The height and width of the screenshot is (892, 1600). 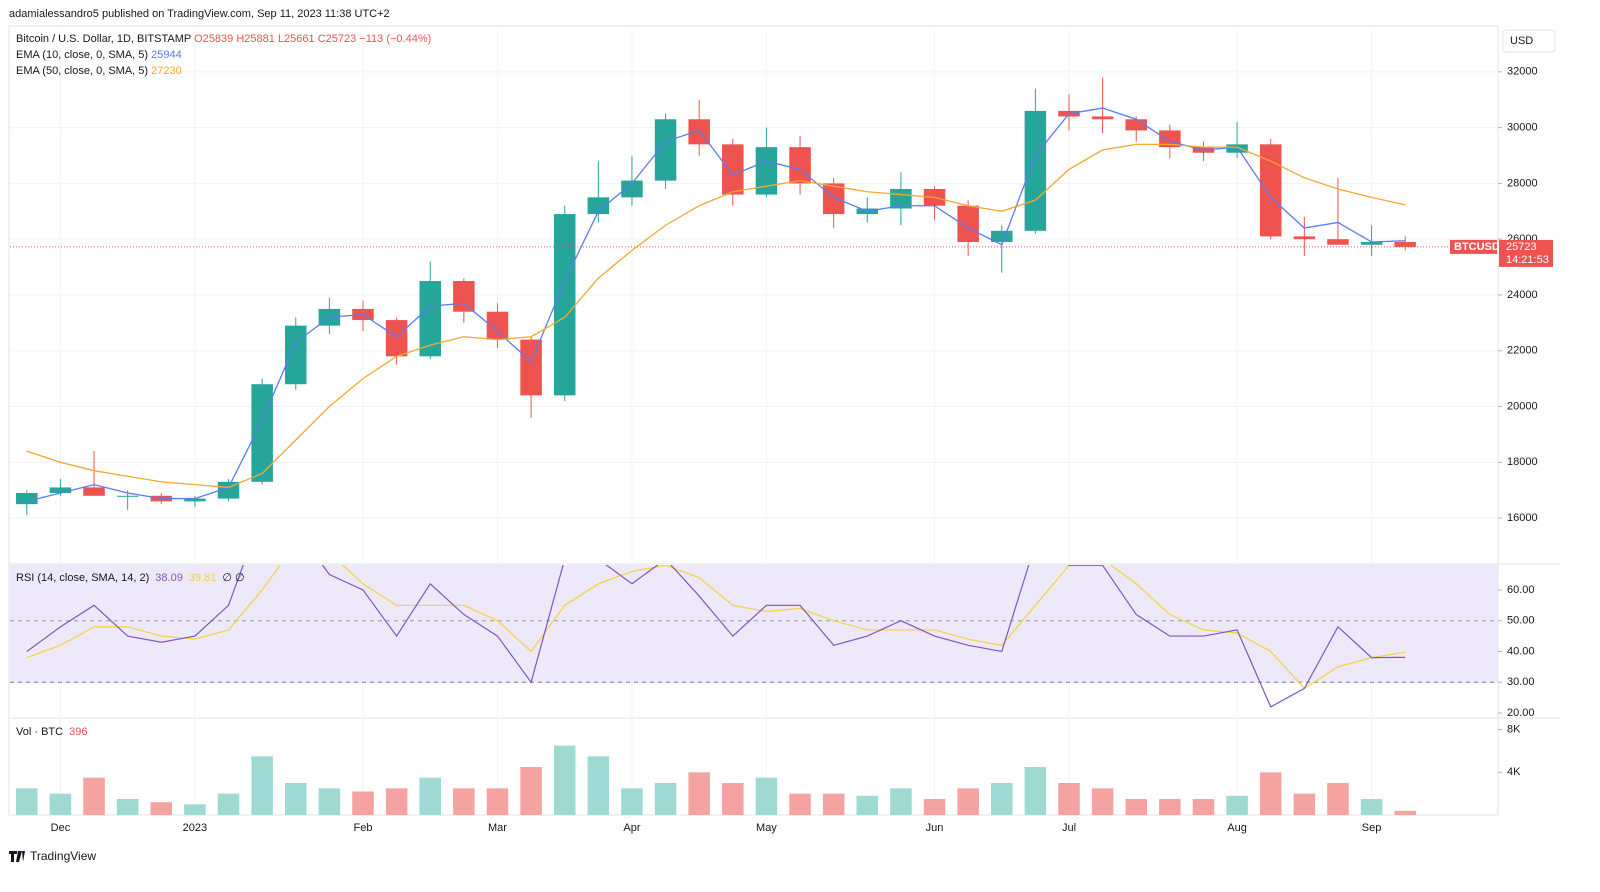 I want to click on y-tick-label: 50.00, so click(x=1521, y=621).